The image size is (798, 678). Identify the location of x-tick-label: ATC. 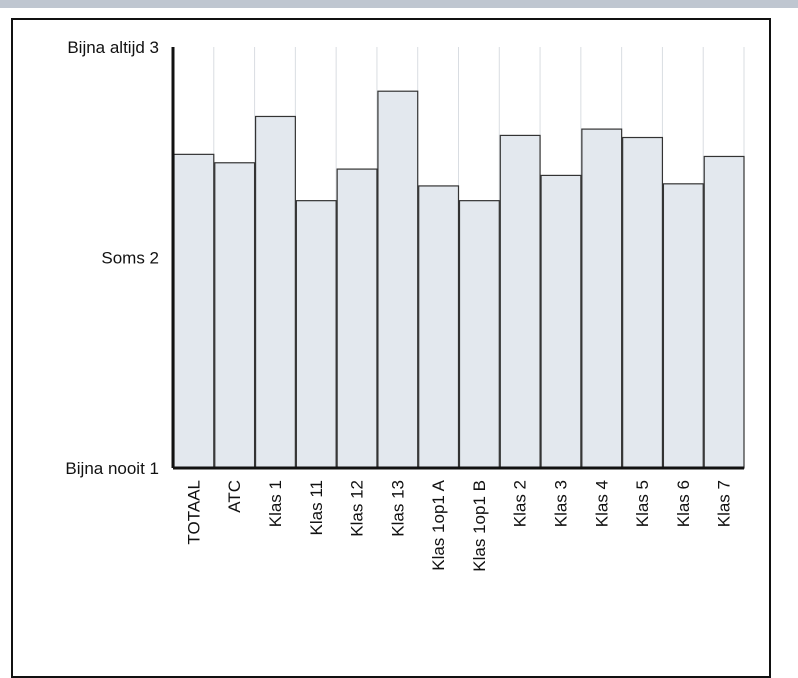
(234, 496).